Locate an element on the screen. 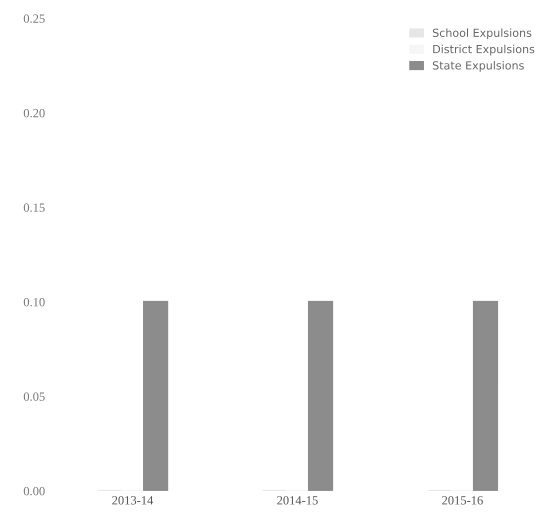 The height and width of the screenshot is (525, 556). x-tick-label: 2014-15 is located at coordinates (297, 500).